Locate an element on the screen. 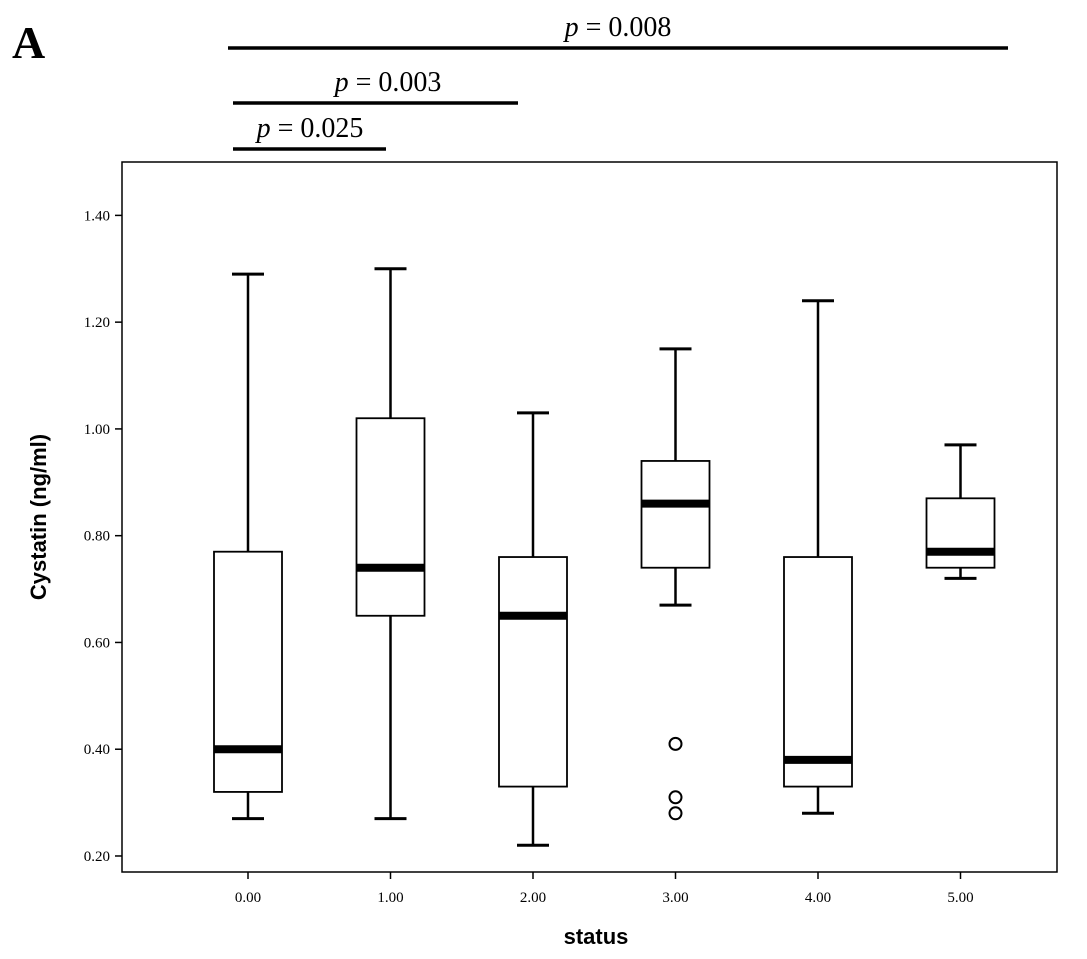 This screenshot has height=959, width=1087. y-tick-label: 0.20 is located at coordinates (97, 857).